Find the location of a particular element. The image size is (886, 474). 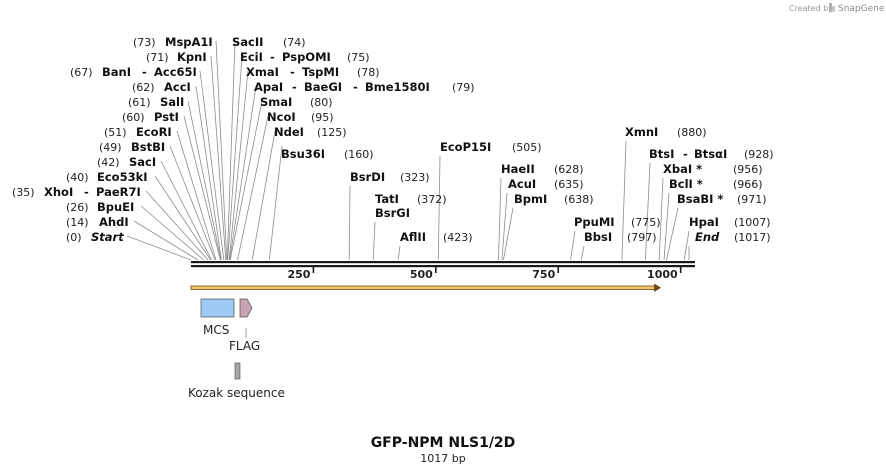

leader-line-xhoi is located at coordinates (177, 225).